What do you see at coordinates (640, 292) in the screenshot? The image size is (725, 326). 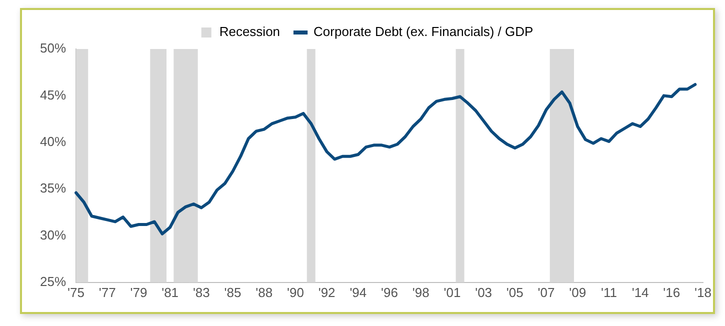 I see `x-tick-label: '14` at bounding box center [640, 292].